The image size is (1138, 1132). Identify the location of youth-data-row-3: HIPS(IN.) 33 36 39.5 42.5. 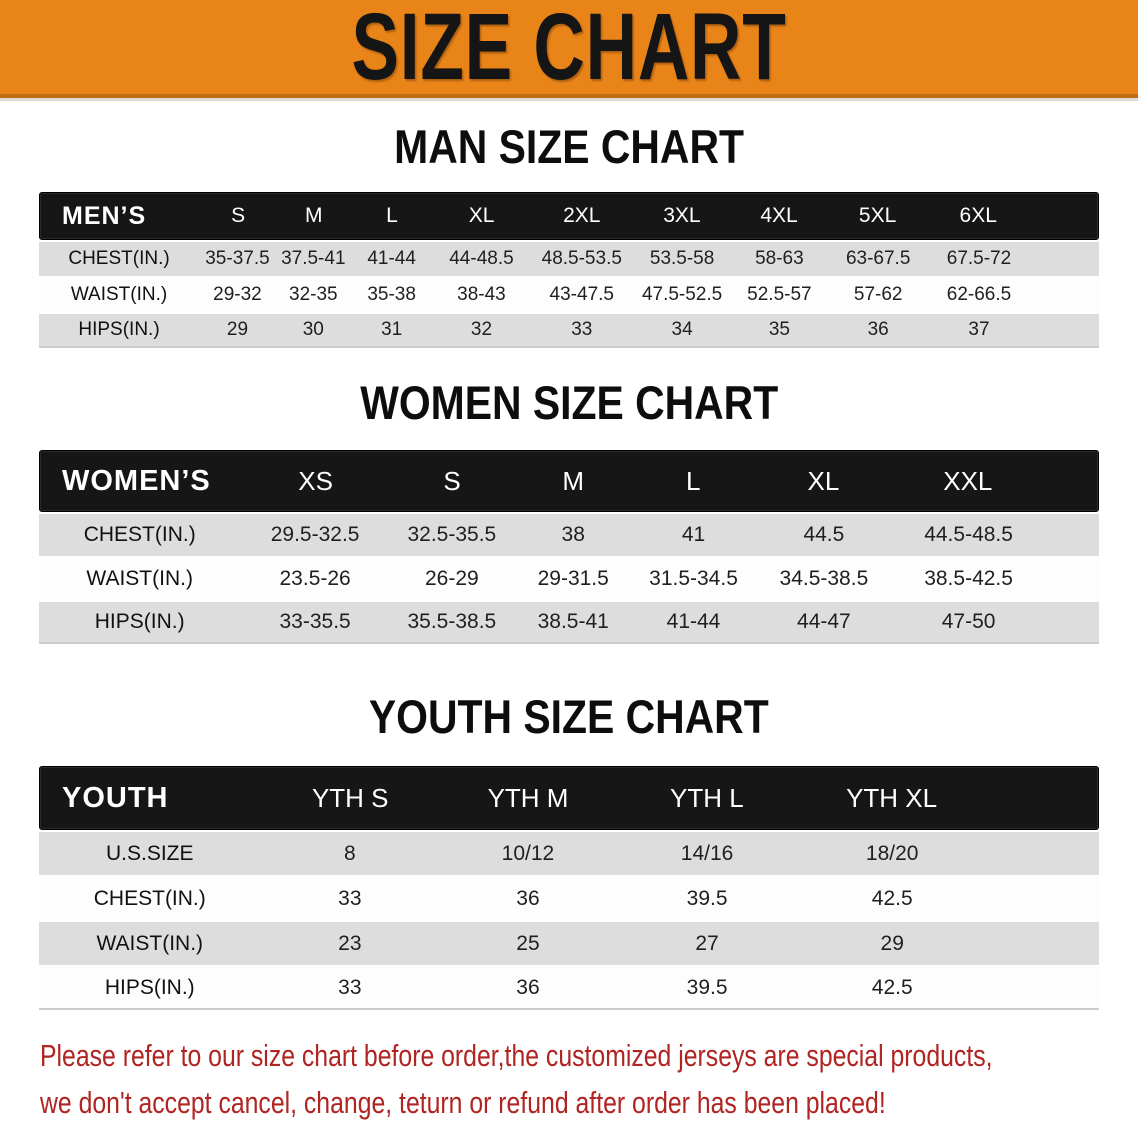
(569, 988).